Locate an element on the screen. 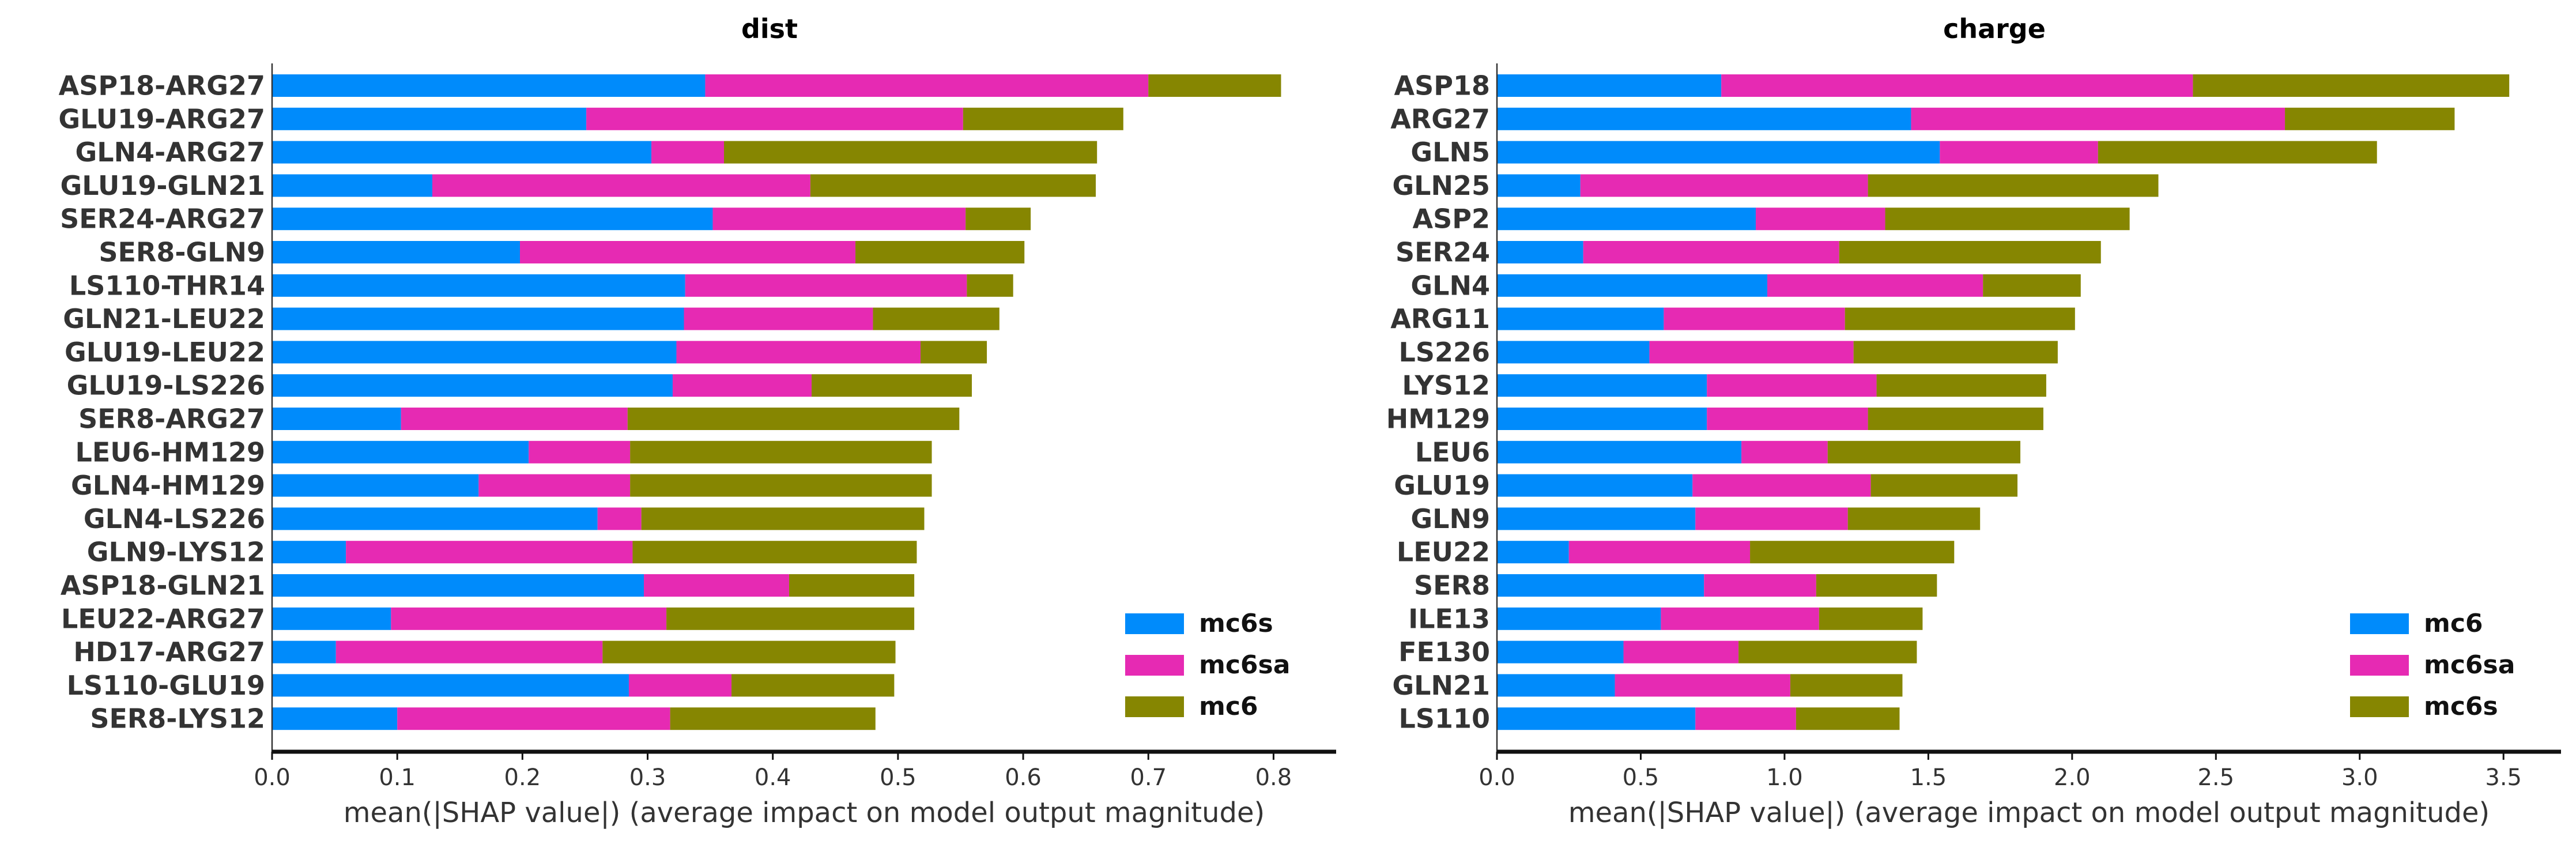 Image resolution: width=2576 pixels, height=848 pixels. category-label: ILE13 is located at coordinates (1449, 618).